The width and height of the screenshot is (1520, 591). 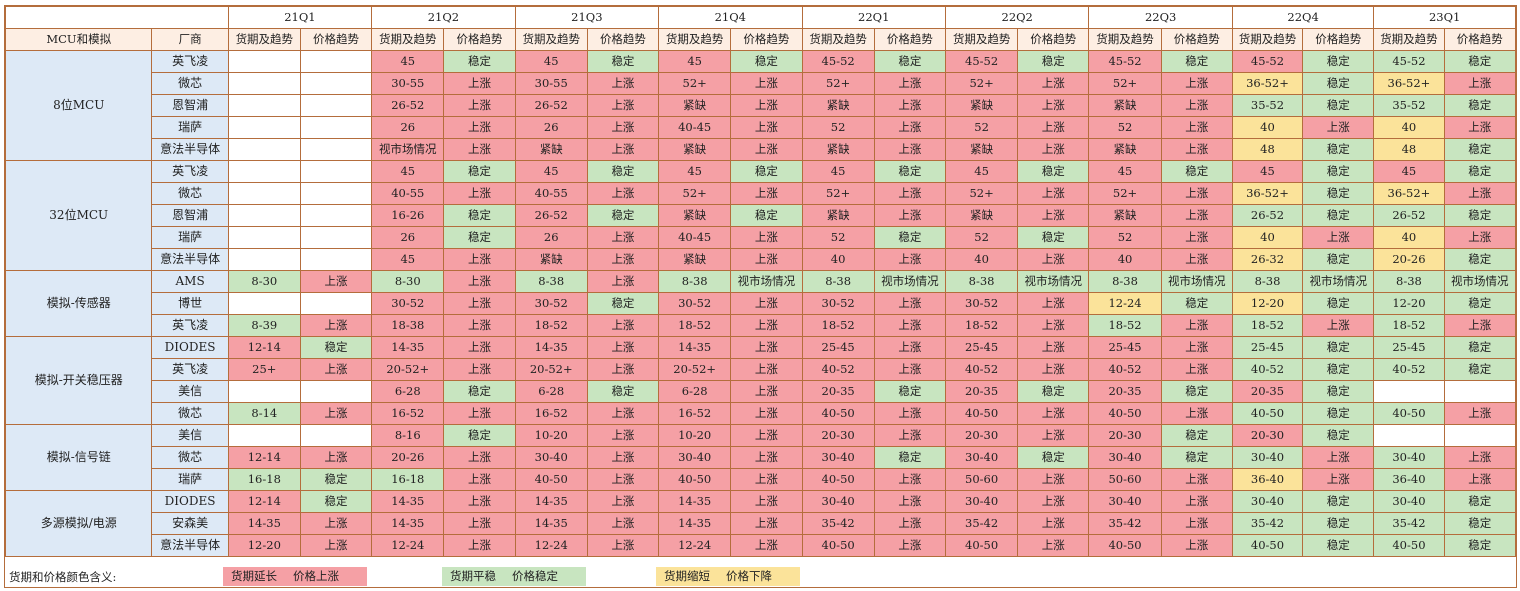 What do you see at coordinates (78, 39) in the screenshot?
I see `category-column-header: MCU和模拟` at bounding box center [78, 39].